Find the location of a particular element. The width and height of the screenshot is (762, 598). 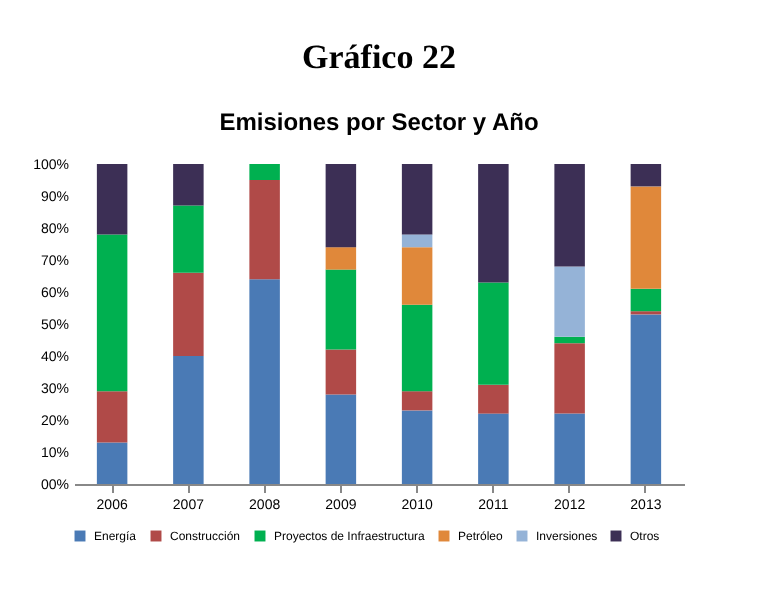

chart-subtitle: Emisiones por Sector y Año is located at coordinates (379, 122).